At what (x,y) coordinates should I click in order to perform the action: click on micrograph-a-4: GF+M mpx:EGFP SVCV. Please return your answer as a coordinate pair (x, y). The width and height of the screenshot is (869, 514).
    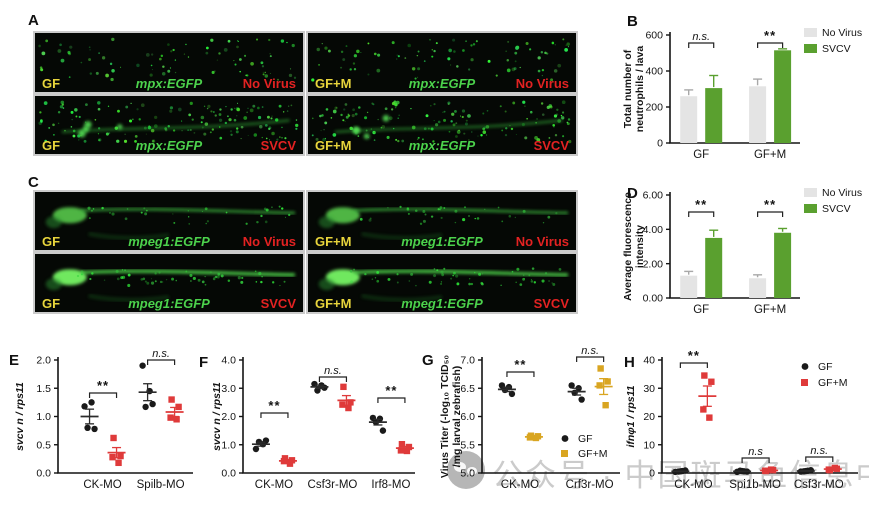
    Looking at the image, I should click on (442, 125).